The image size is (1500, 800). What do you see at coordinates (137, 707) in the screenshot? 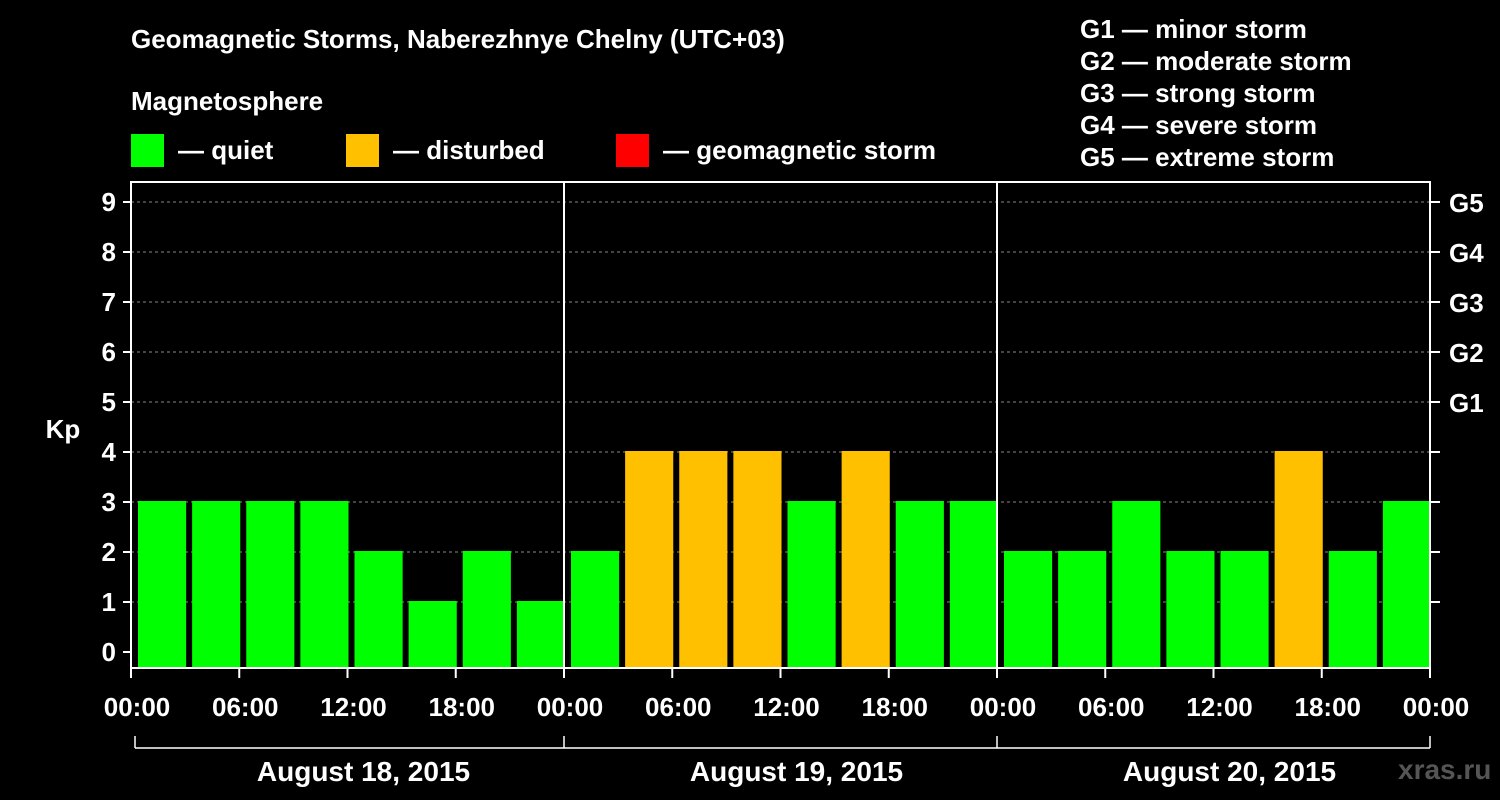
I see `x-tick-label-0: 00:00` at bounding box center [137, 707].